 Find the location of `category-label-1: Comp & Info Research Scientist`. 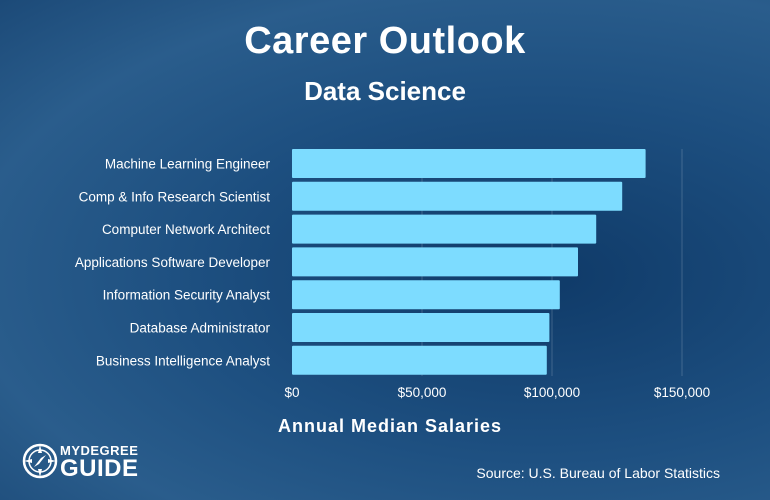

category-label-1: Comp & Info Research Scientist is located at coordinates (175, 196).